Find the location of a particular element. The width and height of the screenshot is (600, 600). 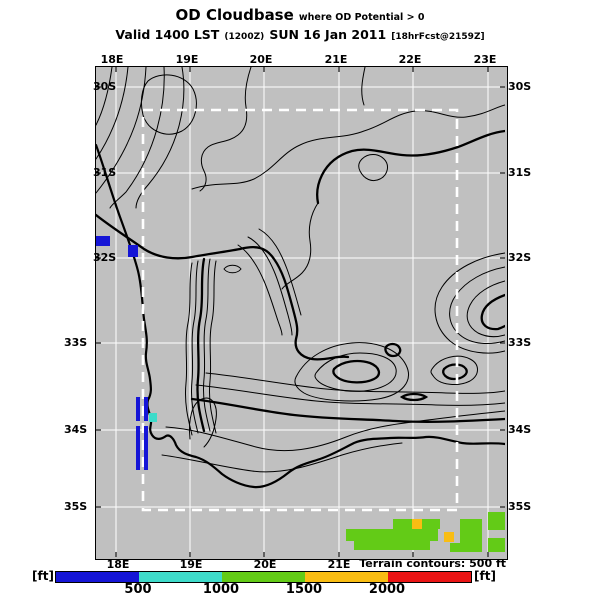

title-row: OD Cloudbase where OD Potential > 0 is located at coordinates (300, 14).